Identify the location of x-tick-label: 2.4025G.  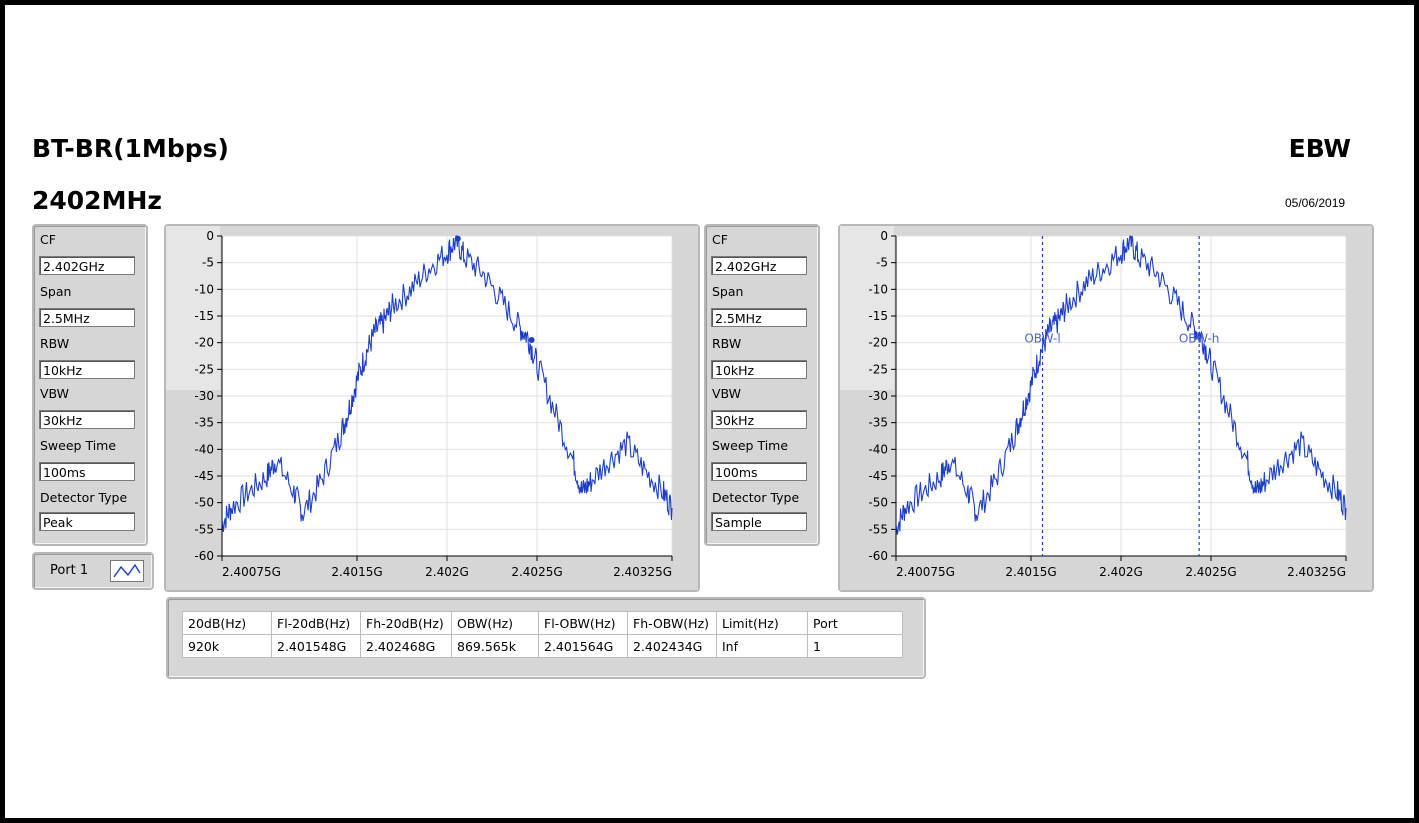
(536, 572).